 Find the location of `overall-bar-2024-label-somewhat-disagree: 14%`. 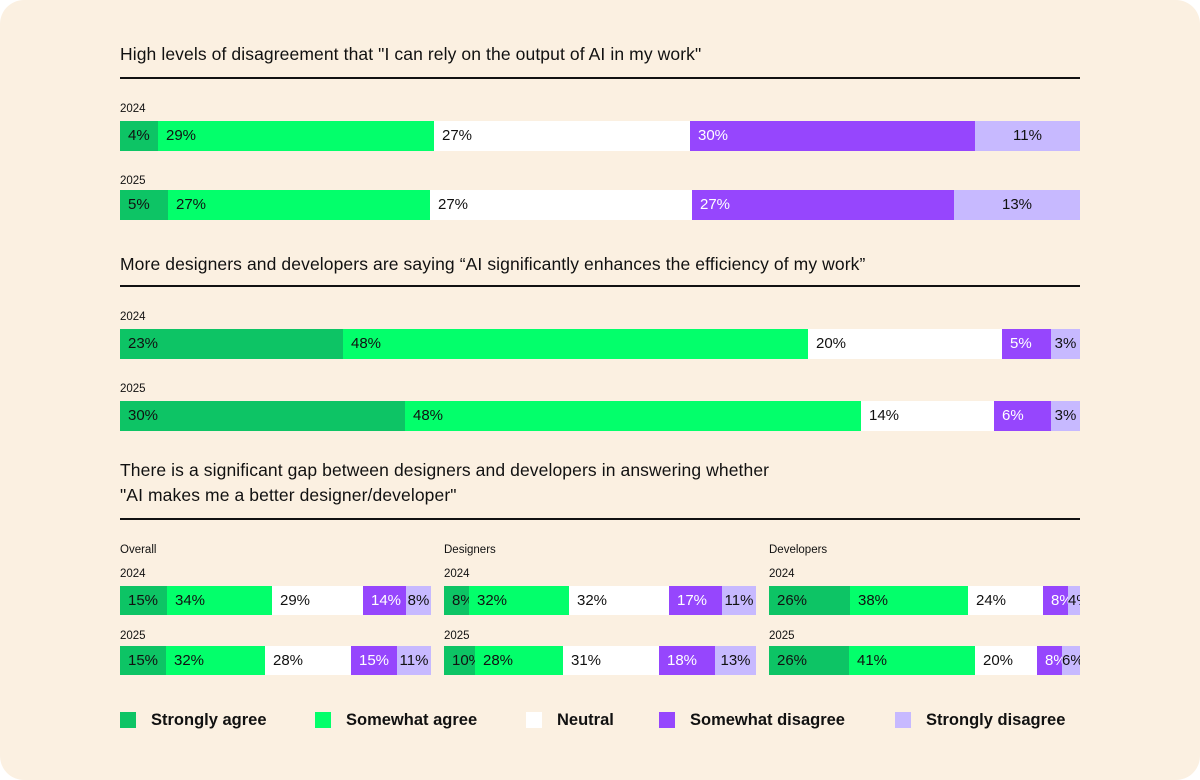

overall-bar-2024-label-somewhat-disagree: 14% is located at coordinates (386, 600).